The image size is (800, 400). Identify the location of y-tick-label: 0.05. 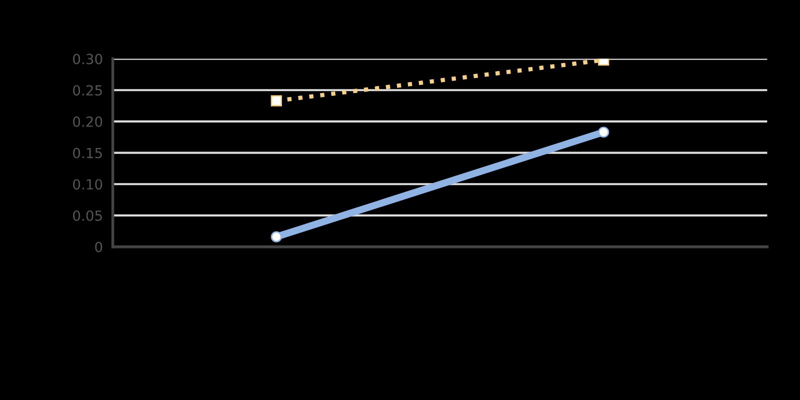
(87, 215).